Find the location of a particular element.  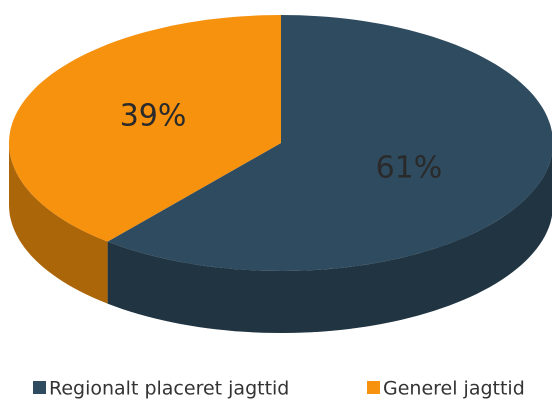

slice-side is located at coordinates (58, 223).